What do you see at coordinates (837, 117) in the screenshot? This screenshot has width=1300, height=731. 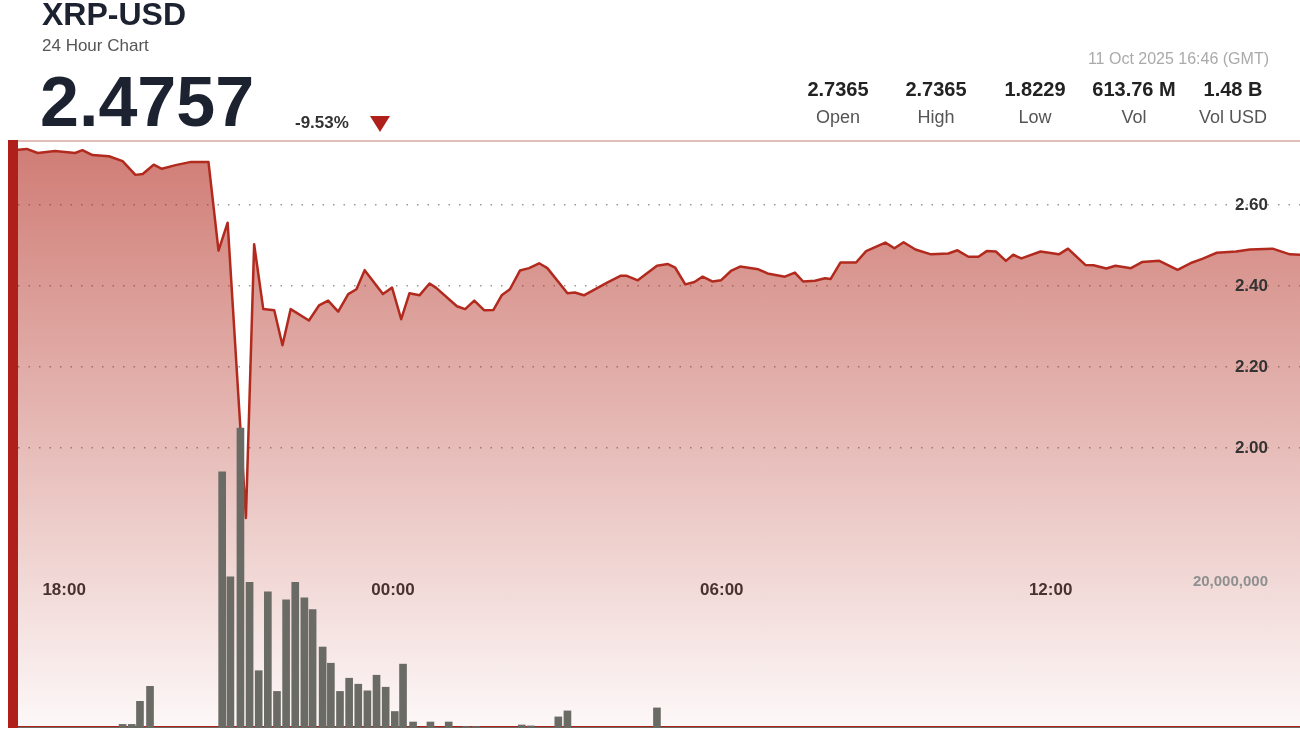 I see `text: Open` at bounding box center [837, 117].